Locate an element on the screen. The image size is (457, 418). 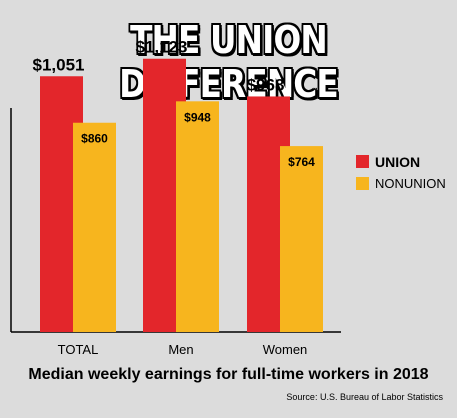
legend-swatch-union is located at coordinates (362, 161).